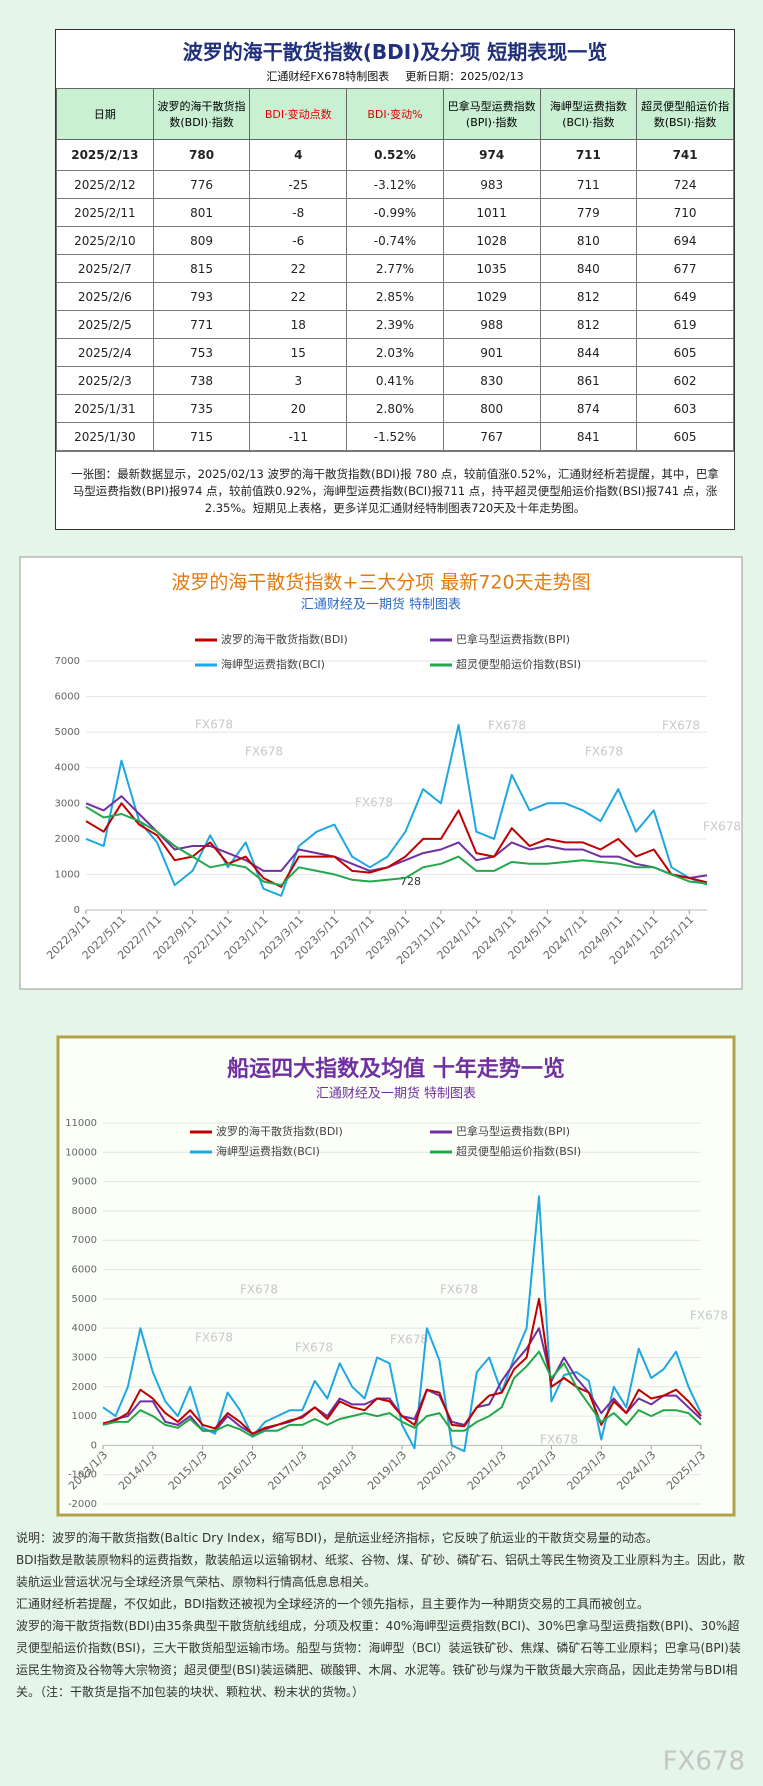 Image resolution: width=763 pixels, height=1786 pixels. What do you see at coordinates (685, 240) in the screenshot?
I see `table-cell: 694` at bounding box center [685, 240].